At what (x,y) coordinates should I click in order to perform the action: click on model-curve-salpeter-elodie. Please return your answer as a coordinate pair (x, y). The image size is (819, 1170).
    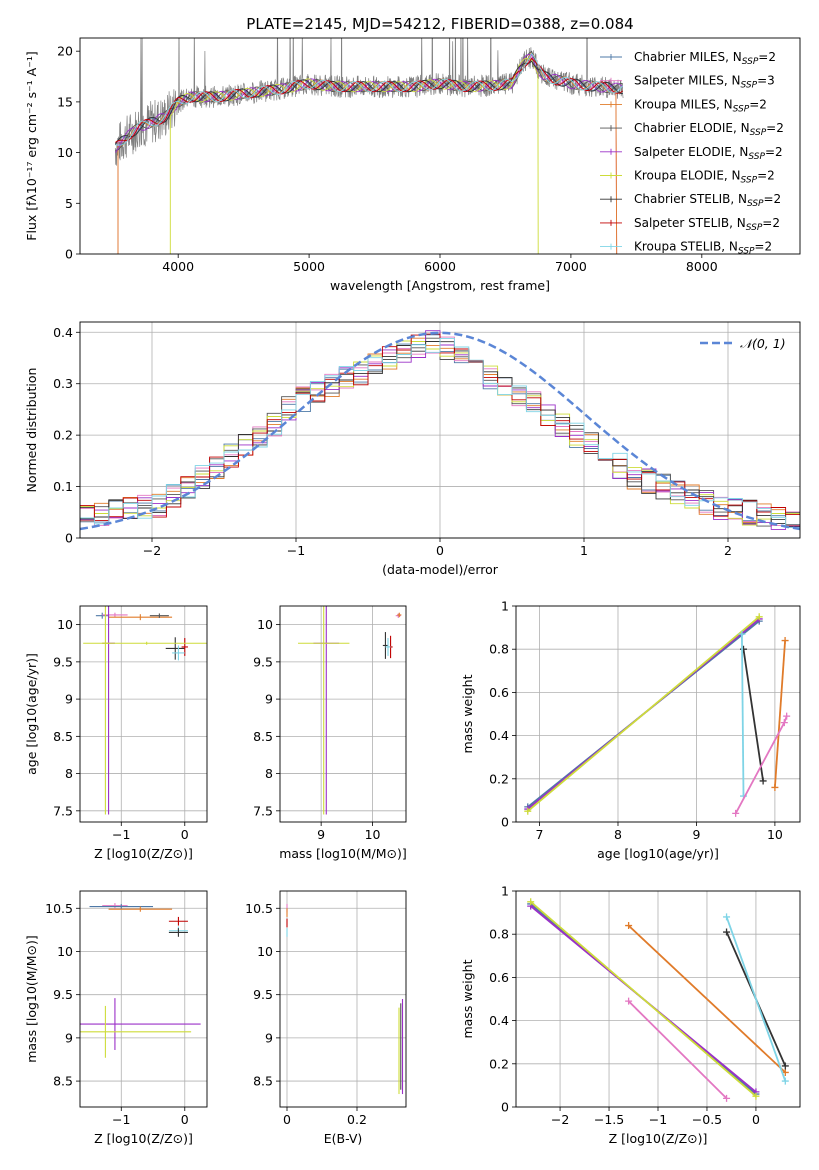
    Looking at the image, I should click on (369, 103).